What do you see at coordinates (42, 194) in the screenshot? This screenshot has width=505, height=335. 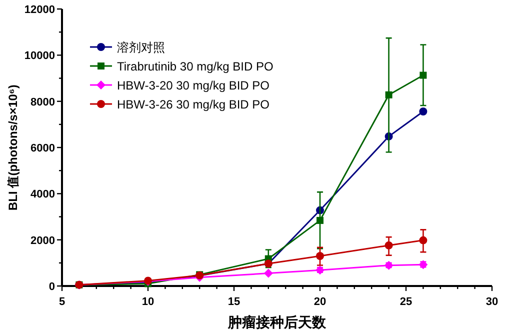 I see `y-tick-label: 4000` at bounding box center [42, 194].